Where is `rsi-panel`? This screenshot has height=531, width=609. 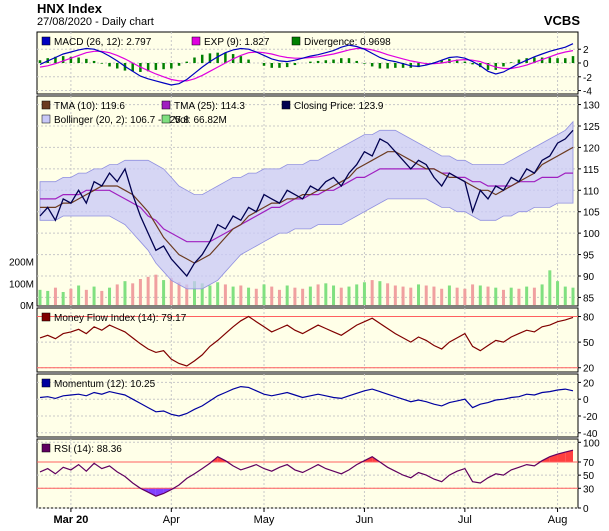
rsi-panel is located at coordinates (307, 473).